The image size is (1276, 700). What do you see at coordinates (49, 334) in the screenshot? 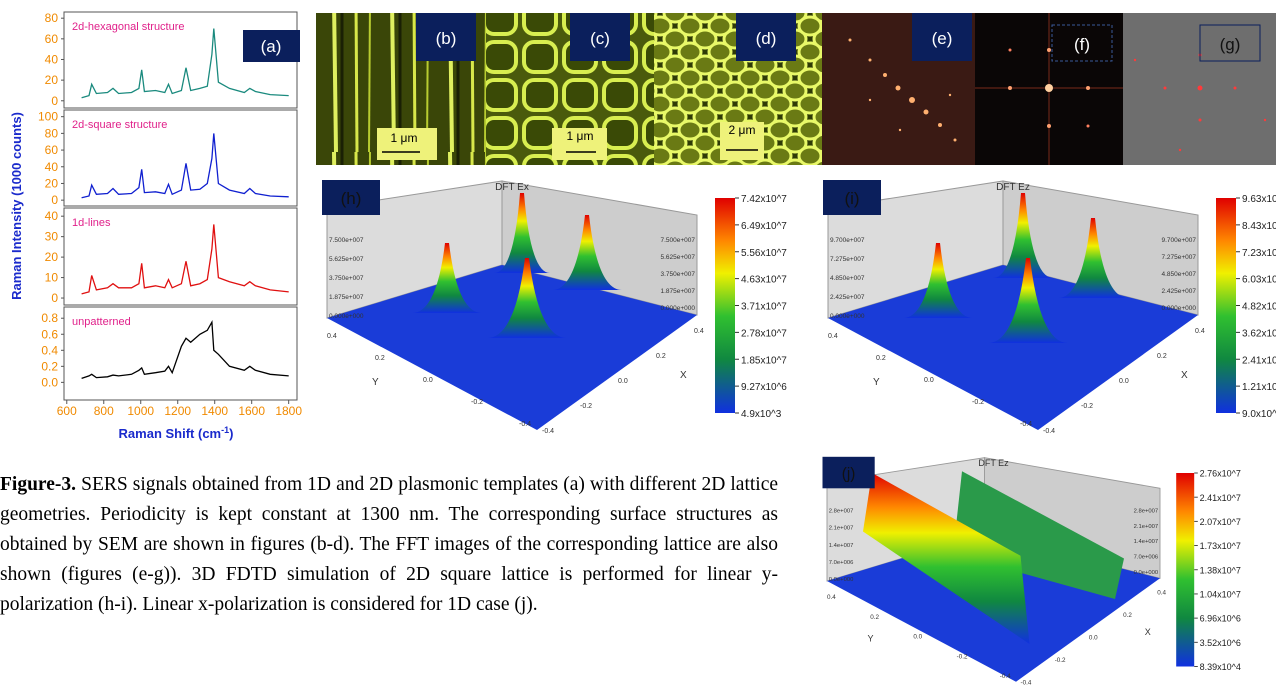
I see `y-tick-label: 0.6` at bounding box center [49, 334].